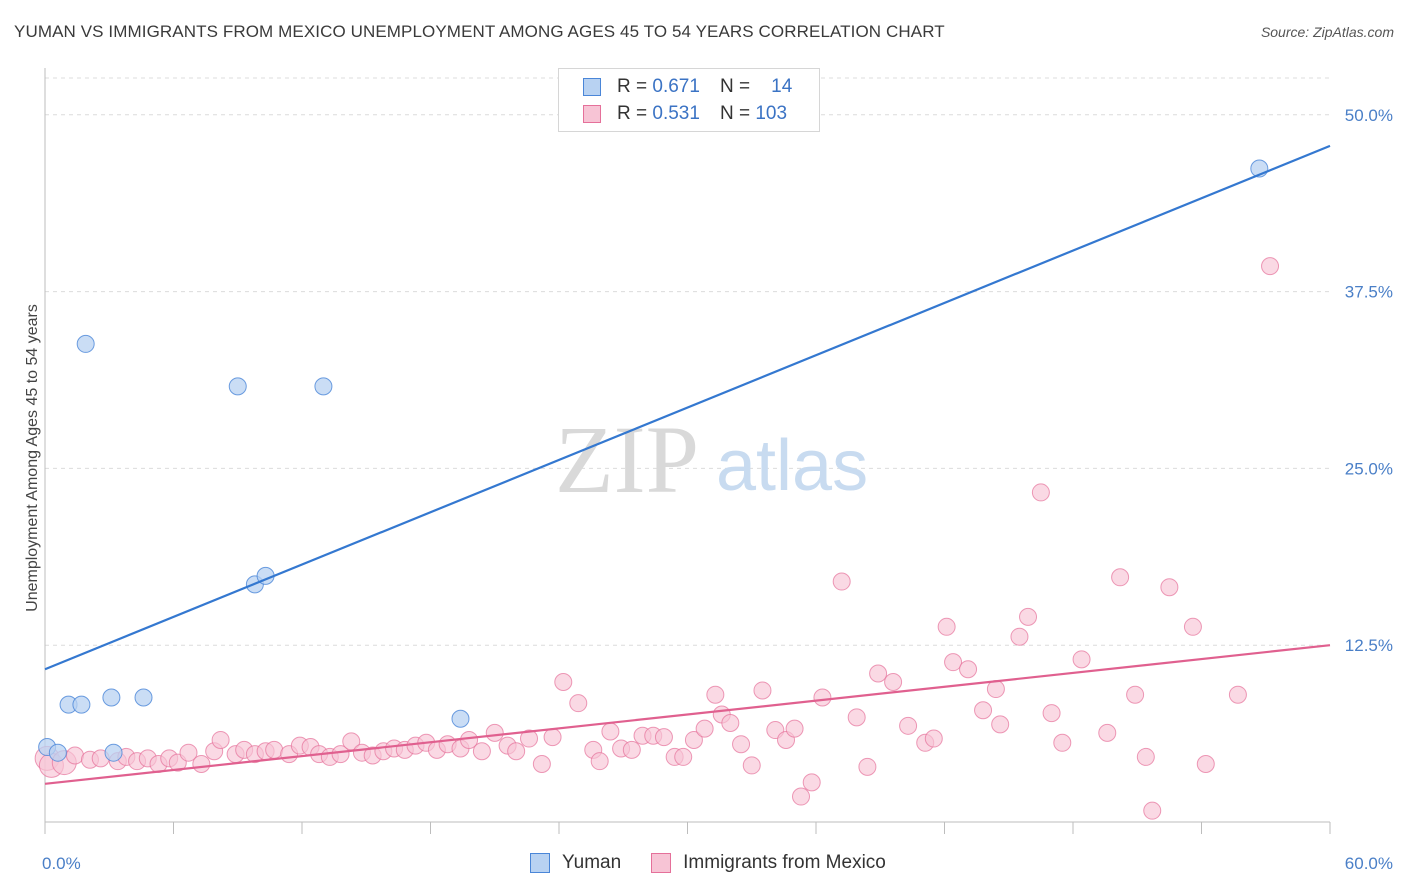 The image size is (1406, 892). What do you see at coordinates (1369, 645) in the screenshot?
I see `y-tick-label: 12.5%` at bounding box center [1369, 645].